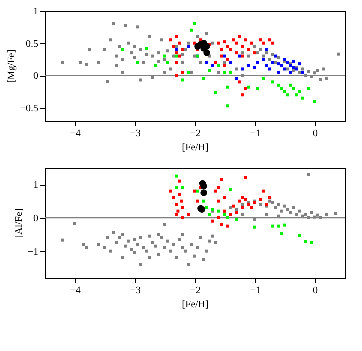 This screenshot has width=362, height=351. I want to click on y-tick-label: 0, so click(36, 219).